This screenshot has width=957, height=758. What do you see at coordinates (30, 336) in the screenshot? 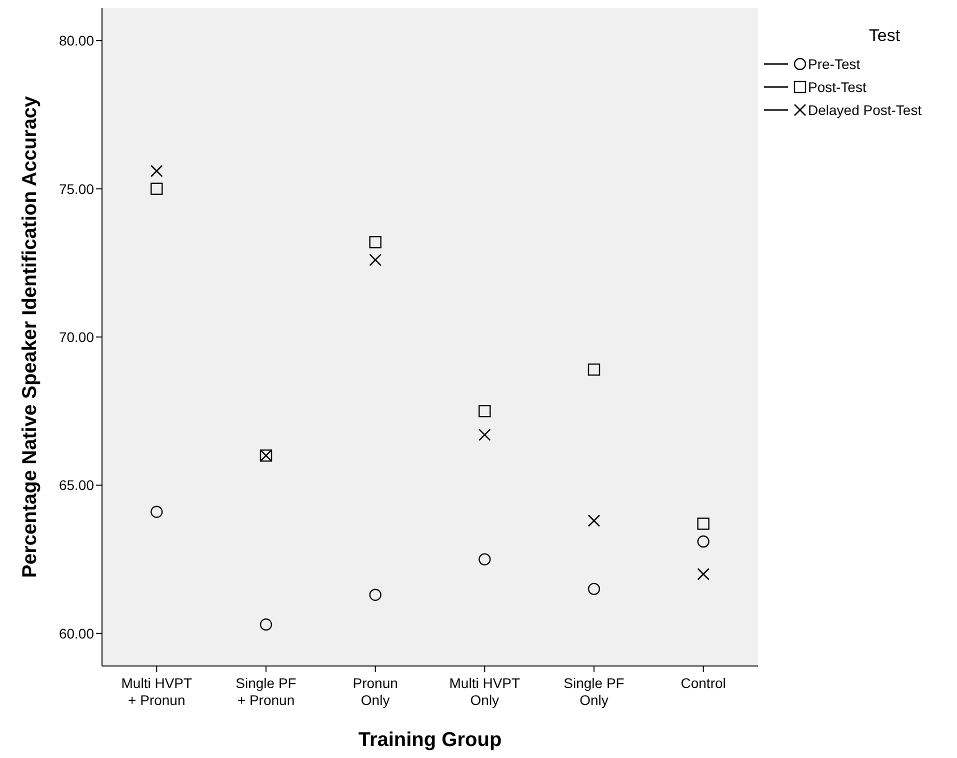
I see `y-axis-title: Percentage Native Speaker Identification Accuracy` at bounding box center [30, 336].